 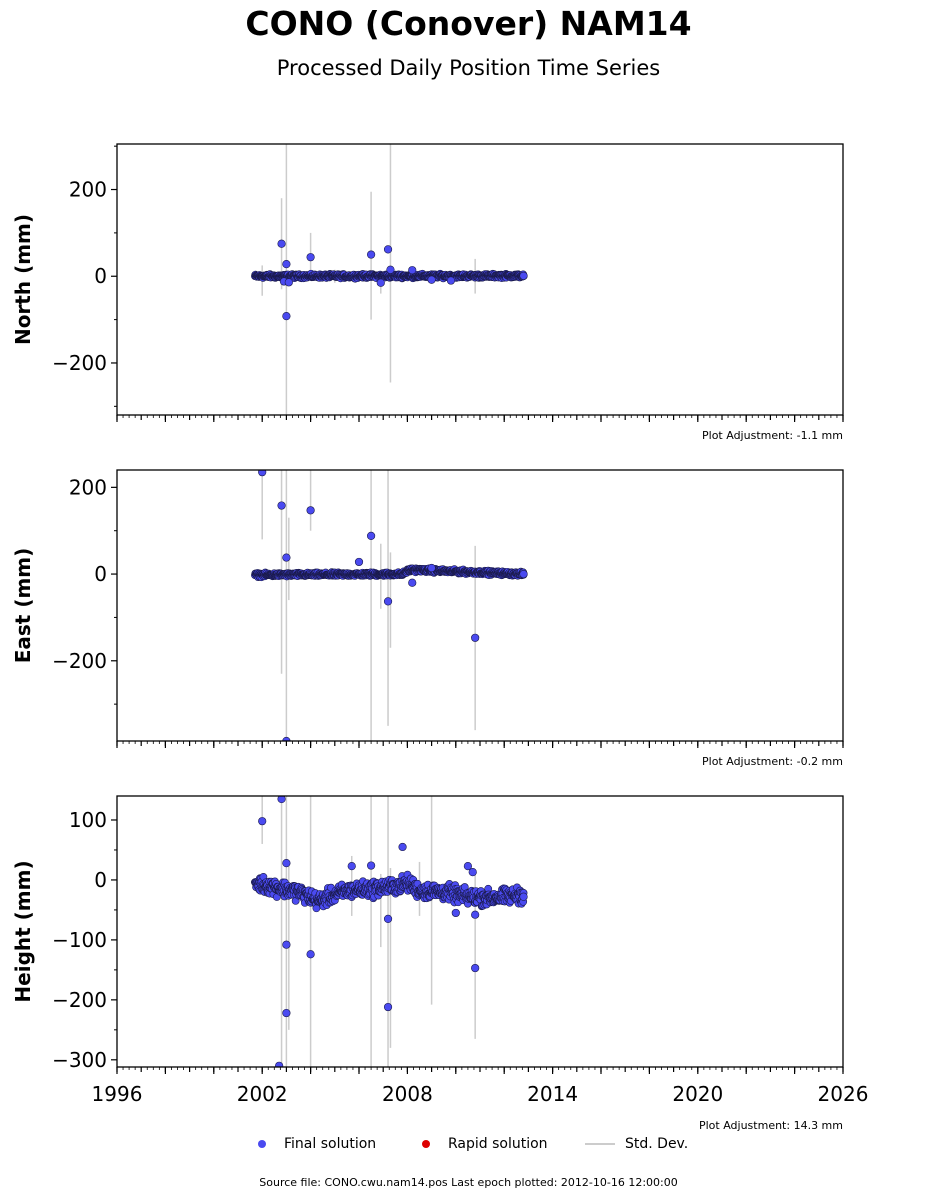 I want to click on north-y-tick-label: 0, so click(x=100, y=276).